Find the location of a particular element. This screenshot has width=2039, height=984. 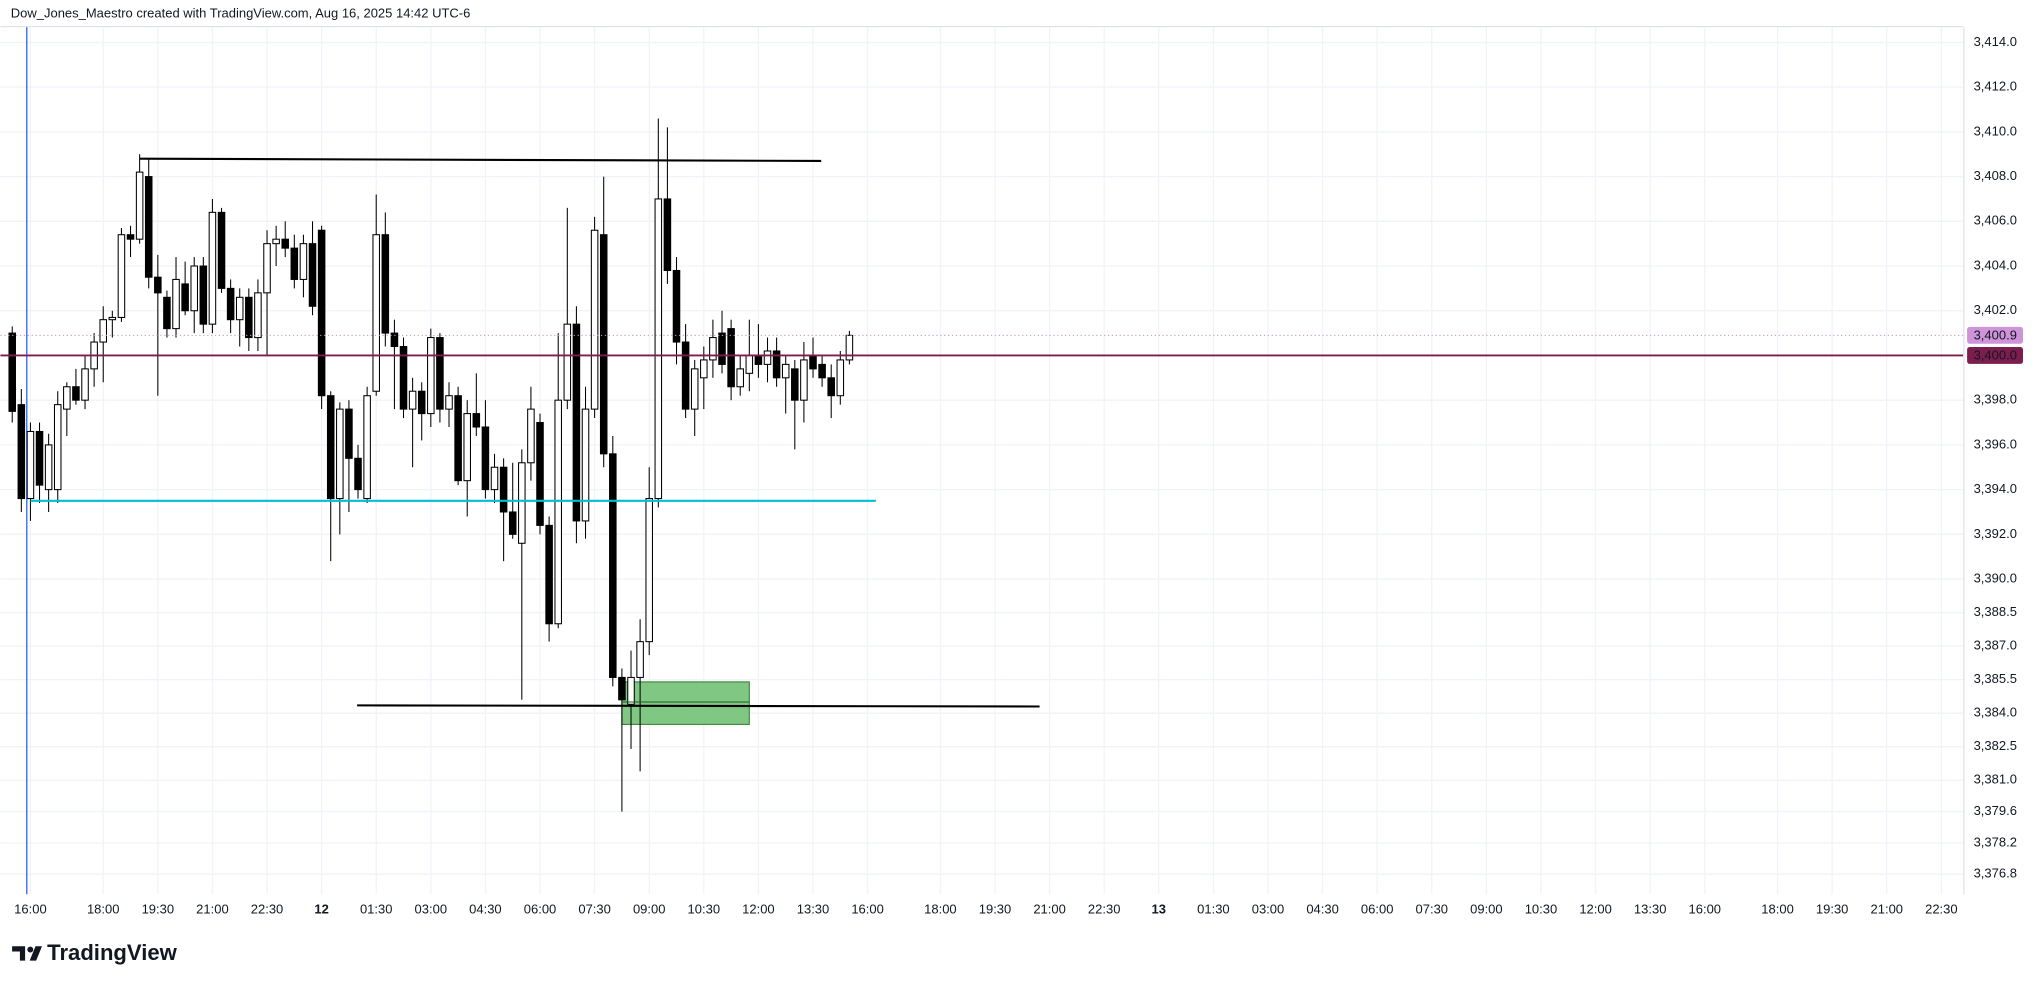

y-tick-label: 3,390.0 is located at coordinates (1995, 577).